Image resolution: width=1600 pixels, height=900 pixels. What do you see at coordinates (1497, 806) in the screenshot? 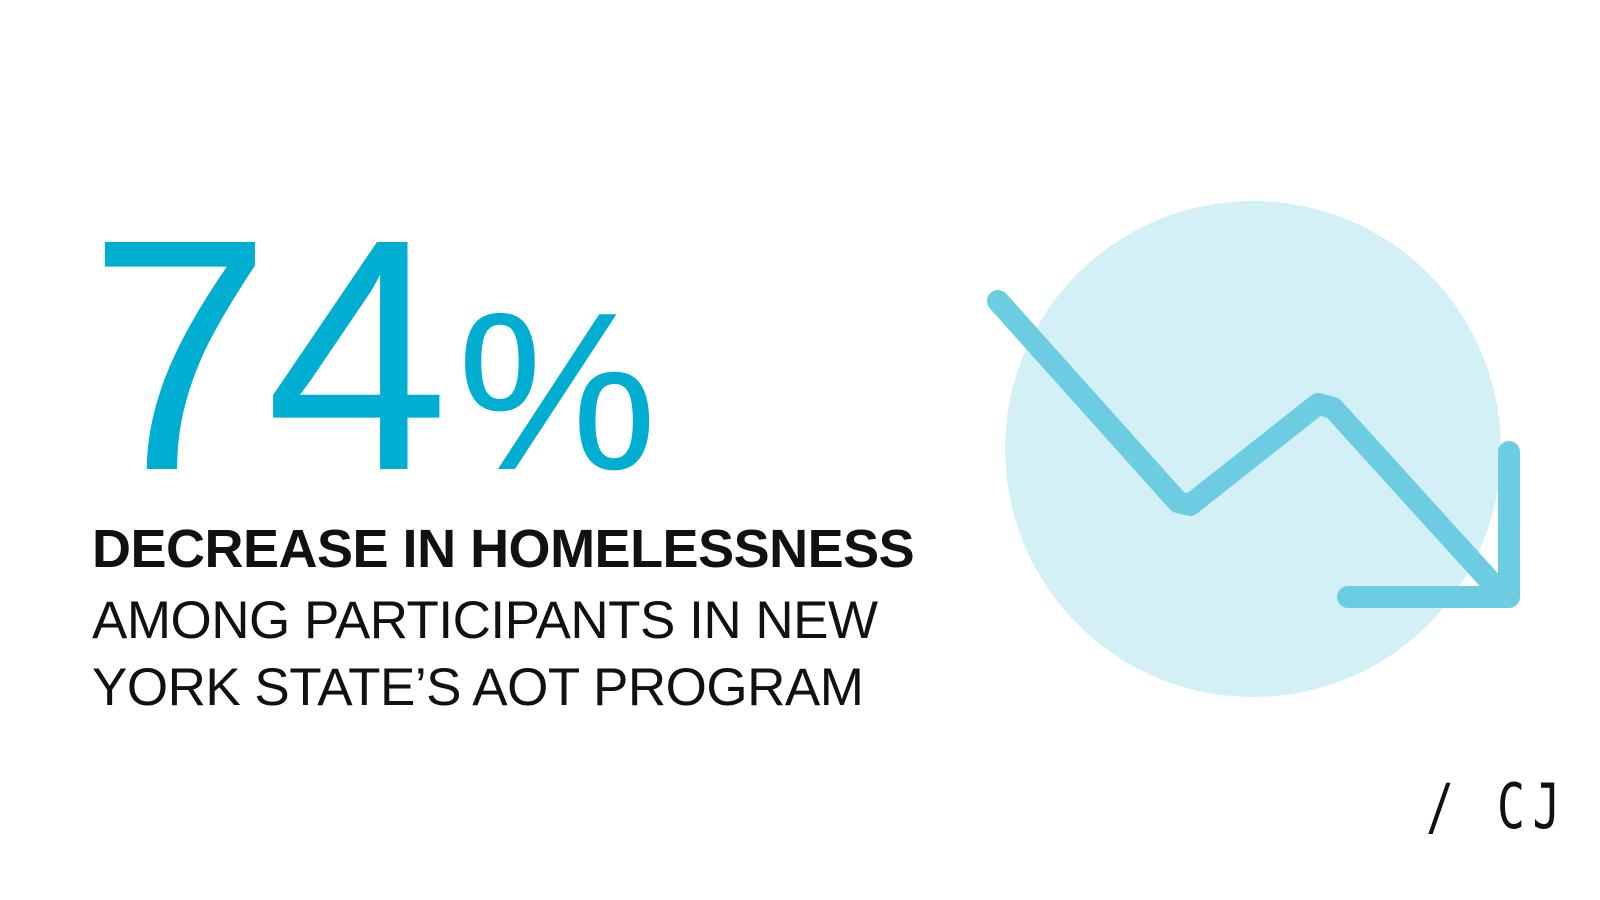
I see `logo: / CJ` at bounding box center [1497, 806].